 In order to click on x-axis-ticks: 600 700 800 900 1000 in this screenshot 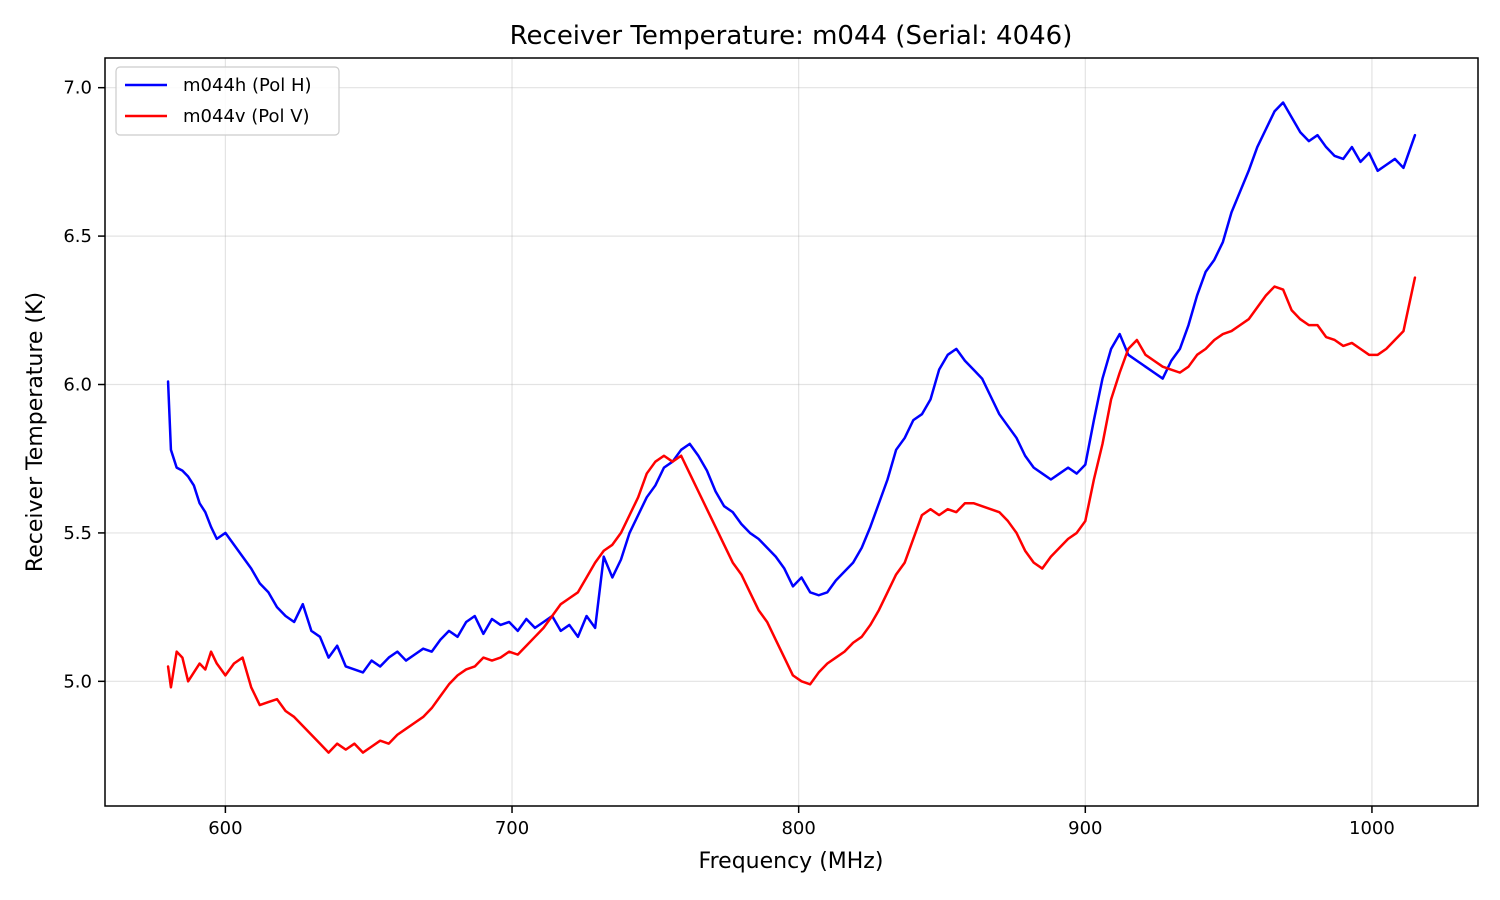, I will do `click(801, 822)`.